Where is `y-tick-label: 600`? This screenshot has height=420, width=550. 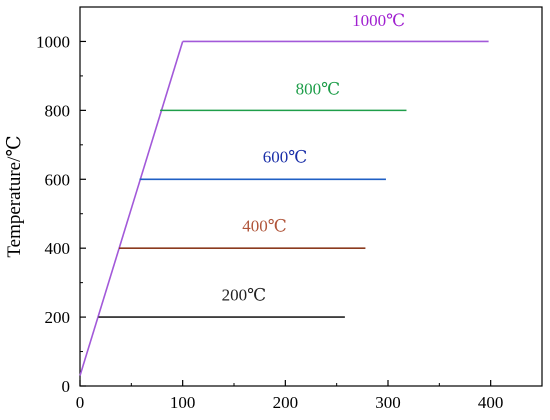
y-tick-label: 600 is located at coordinates (58, 179).